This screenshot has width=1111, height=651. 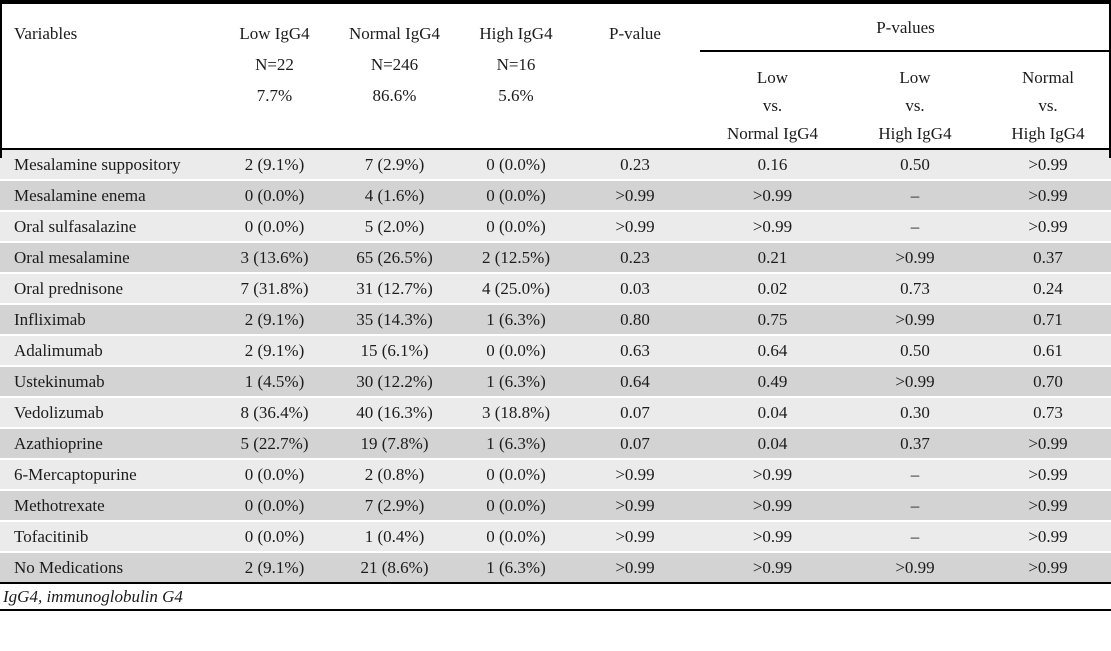 I want to click on row-label: Vedolizumab, so click(x=111, y=412).